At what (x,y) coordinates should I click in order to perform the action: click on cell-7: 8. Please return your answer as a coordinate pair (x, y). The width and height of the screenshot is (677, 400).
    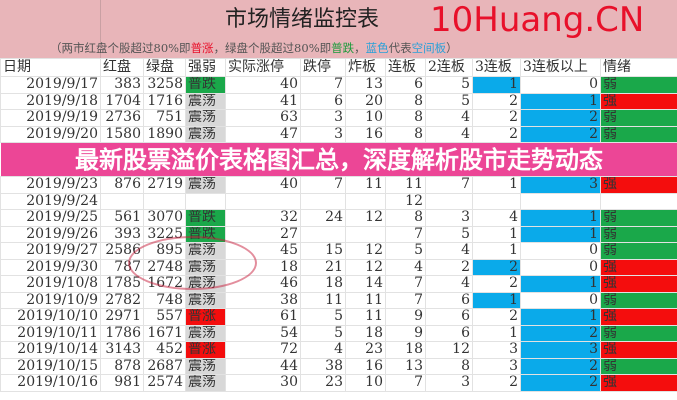
    Looking at the image, I should click on (405, 118).